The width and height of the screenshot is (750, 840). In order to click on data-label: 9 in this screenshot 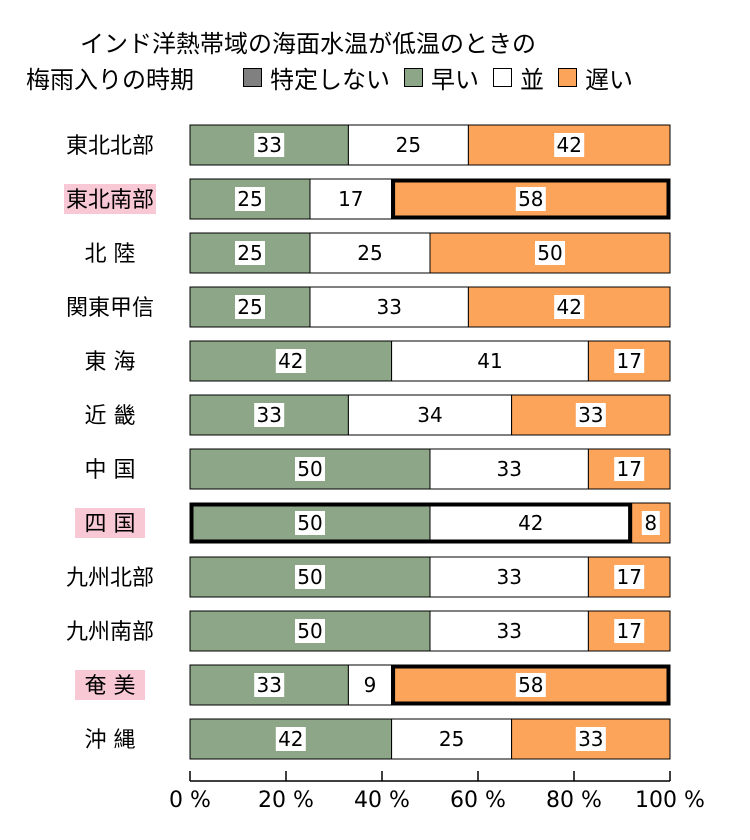, I will do `click(370, 685)`.